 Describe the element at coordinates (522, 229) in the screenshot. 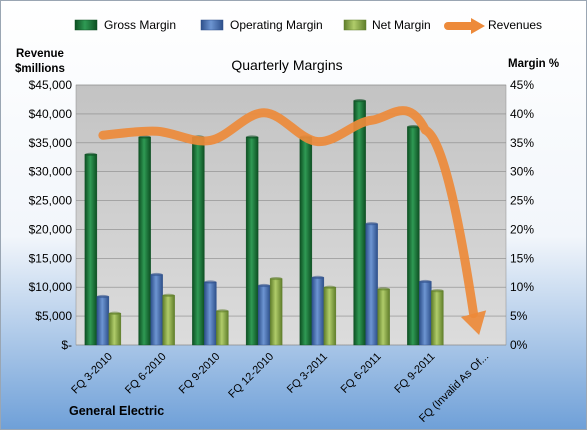

I see `right-tick-label: 20%` at that location.